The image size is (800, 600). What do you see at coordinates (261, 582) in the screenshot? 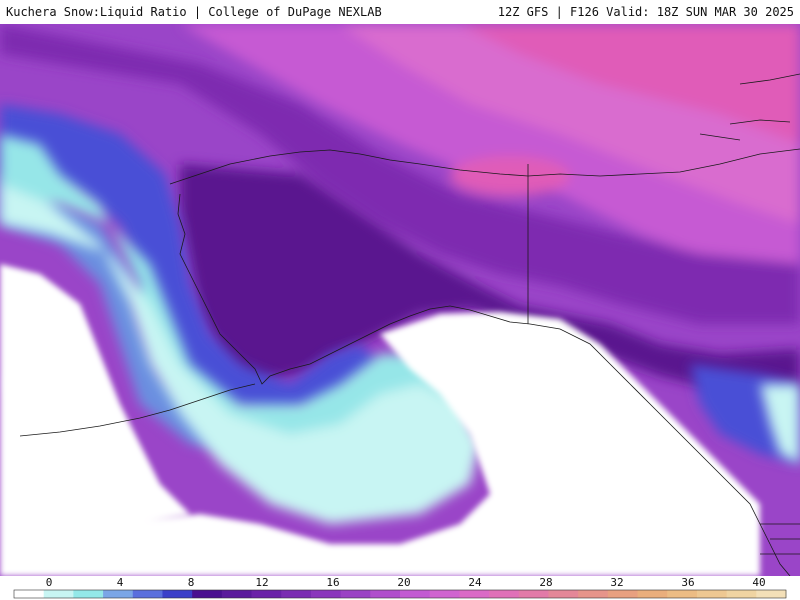
I see `legend-tick-label: 12` at bounding box center [261, 582].